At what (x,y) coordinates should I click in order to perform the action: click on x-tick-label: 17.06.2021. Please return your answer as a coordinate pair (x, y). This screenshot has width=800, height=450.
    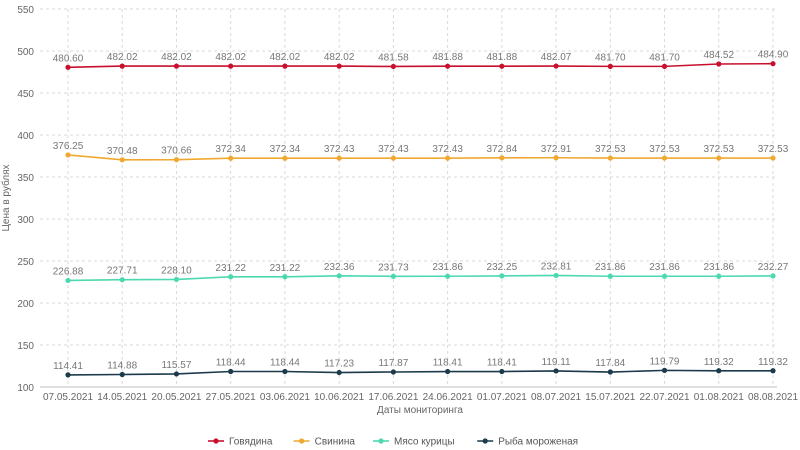
    Looking at the image, I should click on (393, 397).